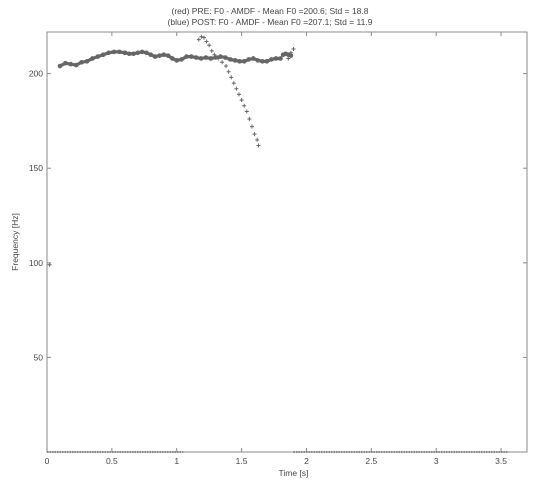  What do you see at coordinates (501, 461) in the screenshot?
I see `x-tick-label: 3.5` at bounding box center [501, 461].